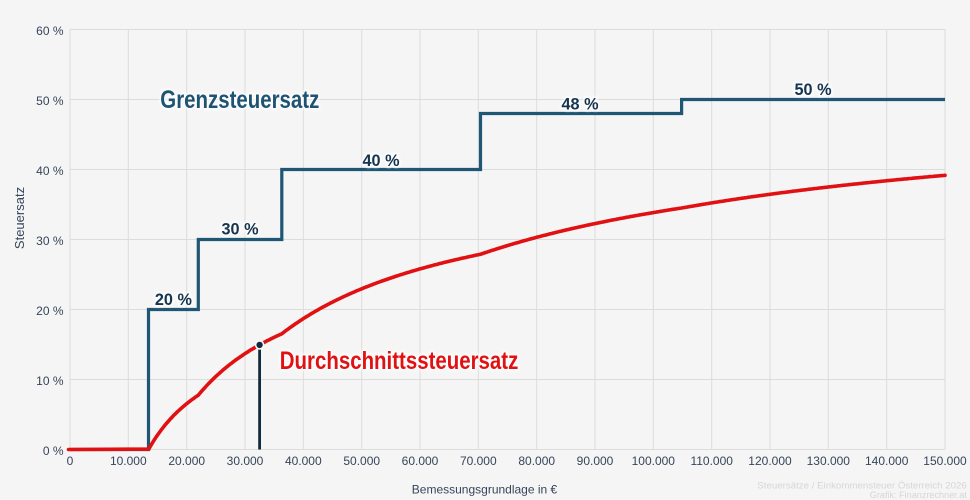  What do you see at coordinates (485, 490) in the screenshot?
I see `svg-text: Bemessungsgrundlage in €` at bounding box center [485, 490].